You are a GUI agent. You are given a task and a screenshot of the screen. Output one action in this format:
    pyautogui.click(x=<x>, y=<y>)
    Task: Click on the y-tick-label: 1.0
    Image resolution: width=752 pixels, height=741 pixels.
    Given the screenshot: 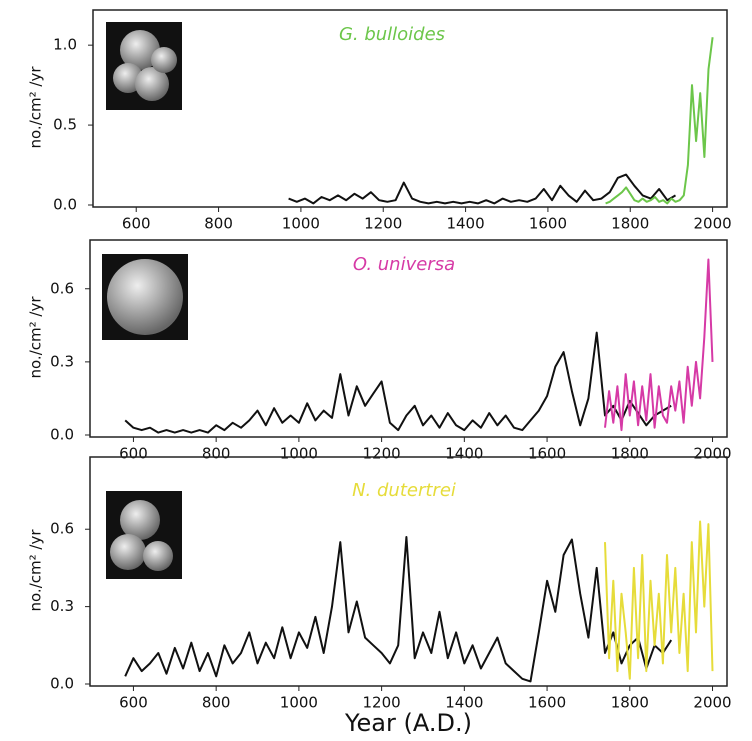 What is the action you would take?
    pyautogui.click(x=65, y=45)
    